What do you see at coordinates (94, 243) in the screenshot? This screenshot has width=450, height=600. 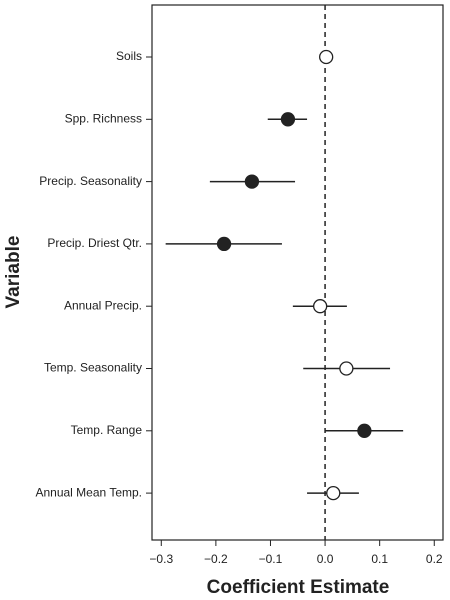 I see `y-tick-label: Precip. Driest Qtr.` at bounding box center [94, 243].